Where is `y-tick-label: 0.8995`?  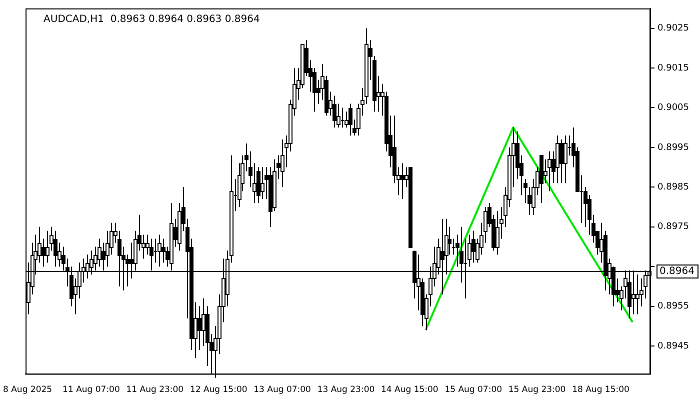
y-tick-label: 0.8995 is located at coordinates (674, 147).